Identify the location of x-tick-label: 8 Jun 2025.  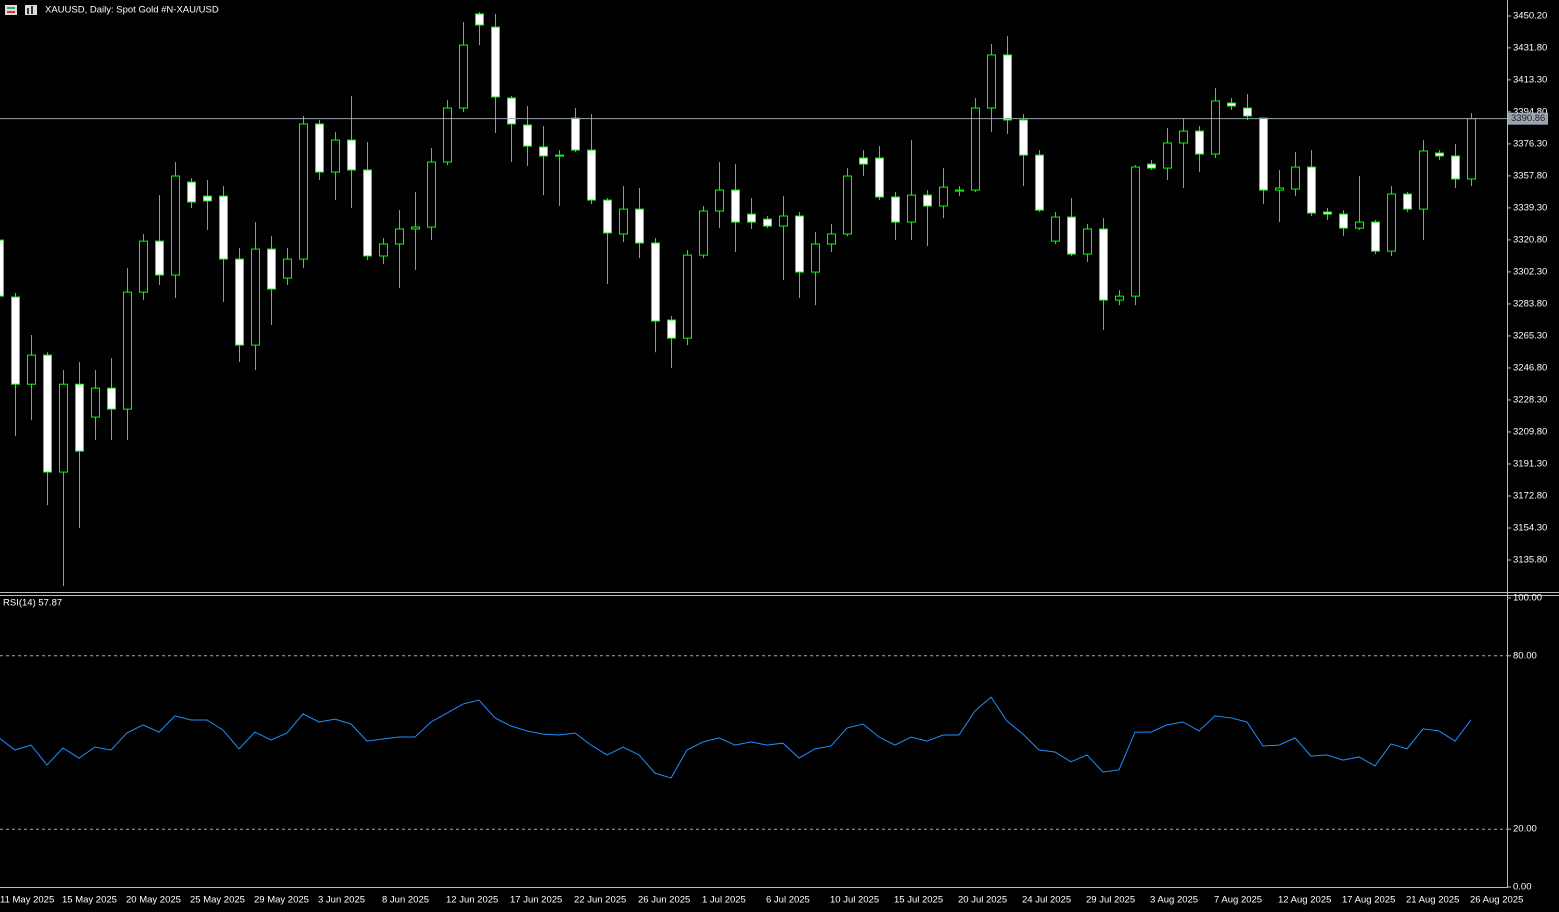
(405, 900).